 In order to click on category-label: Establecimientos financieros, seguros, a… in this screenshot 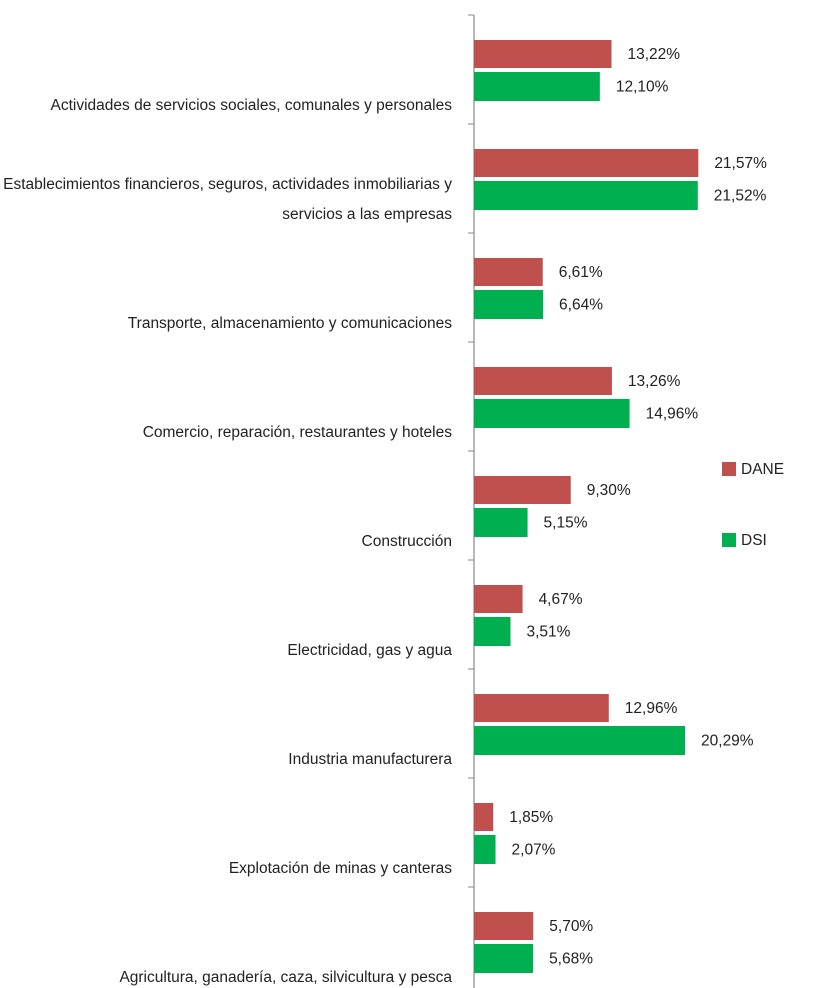, I will do `click(227, 199)`.